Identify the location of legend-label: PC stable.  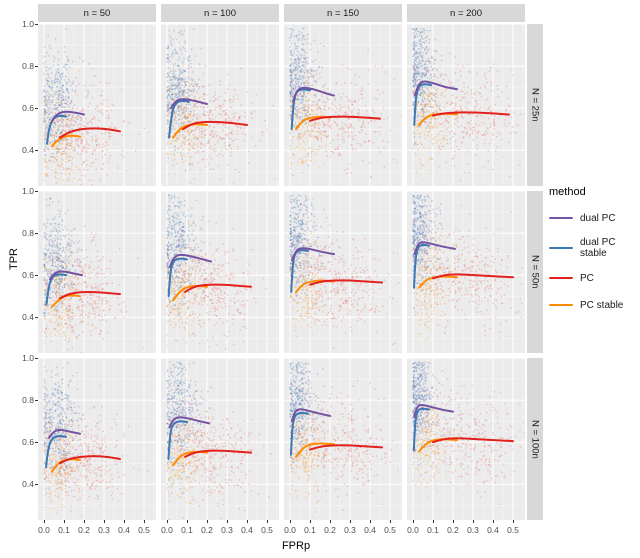
(602, 305).